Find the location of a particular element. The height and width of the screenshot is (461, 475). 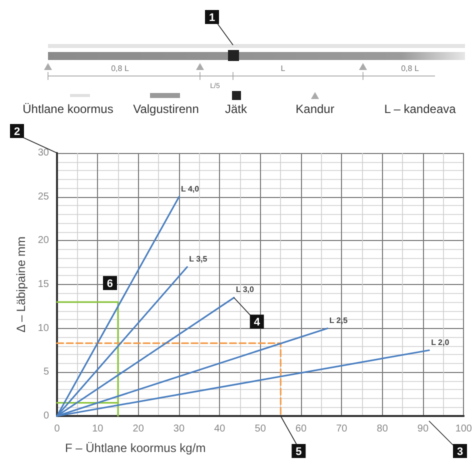

x-tick-label: 60 is located at coordinates (301, 429).